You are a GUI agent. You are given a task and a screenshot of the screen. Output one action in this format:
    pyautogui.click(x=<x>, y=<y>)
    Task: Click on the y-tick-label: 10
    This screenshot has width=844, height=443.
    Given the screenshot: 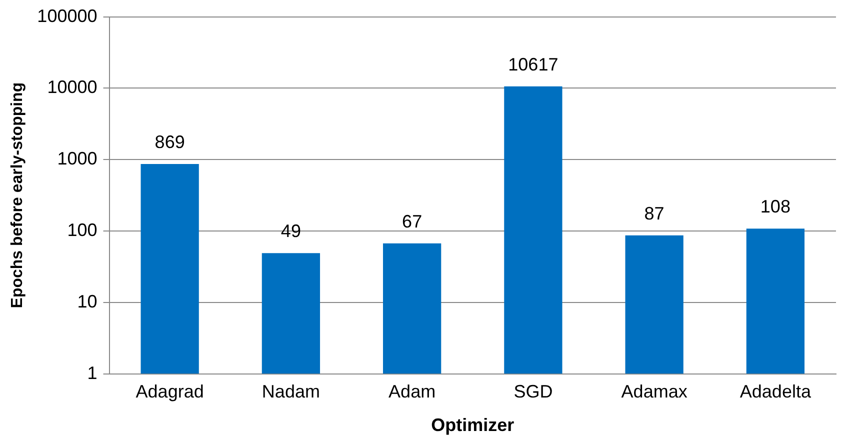 What is the action you would take?
    pyautogui.click(x=87, y=301)
    